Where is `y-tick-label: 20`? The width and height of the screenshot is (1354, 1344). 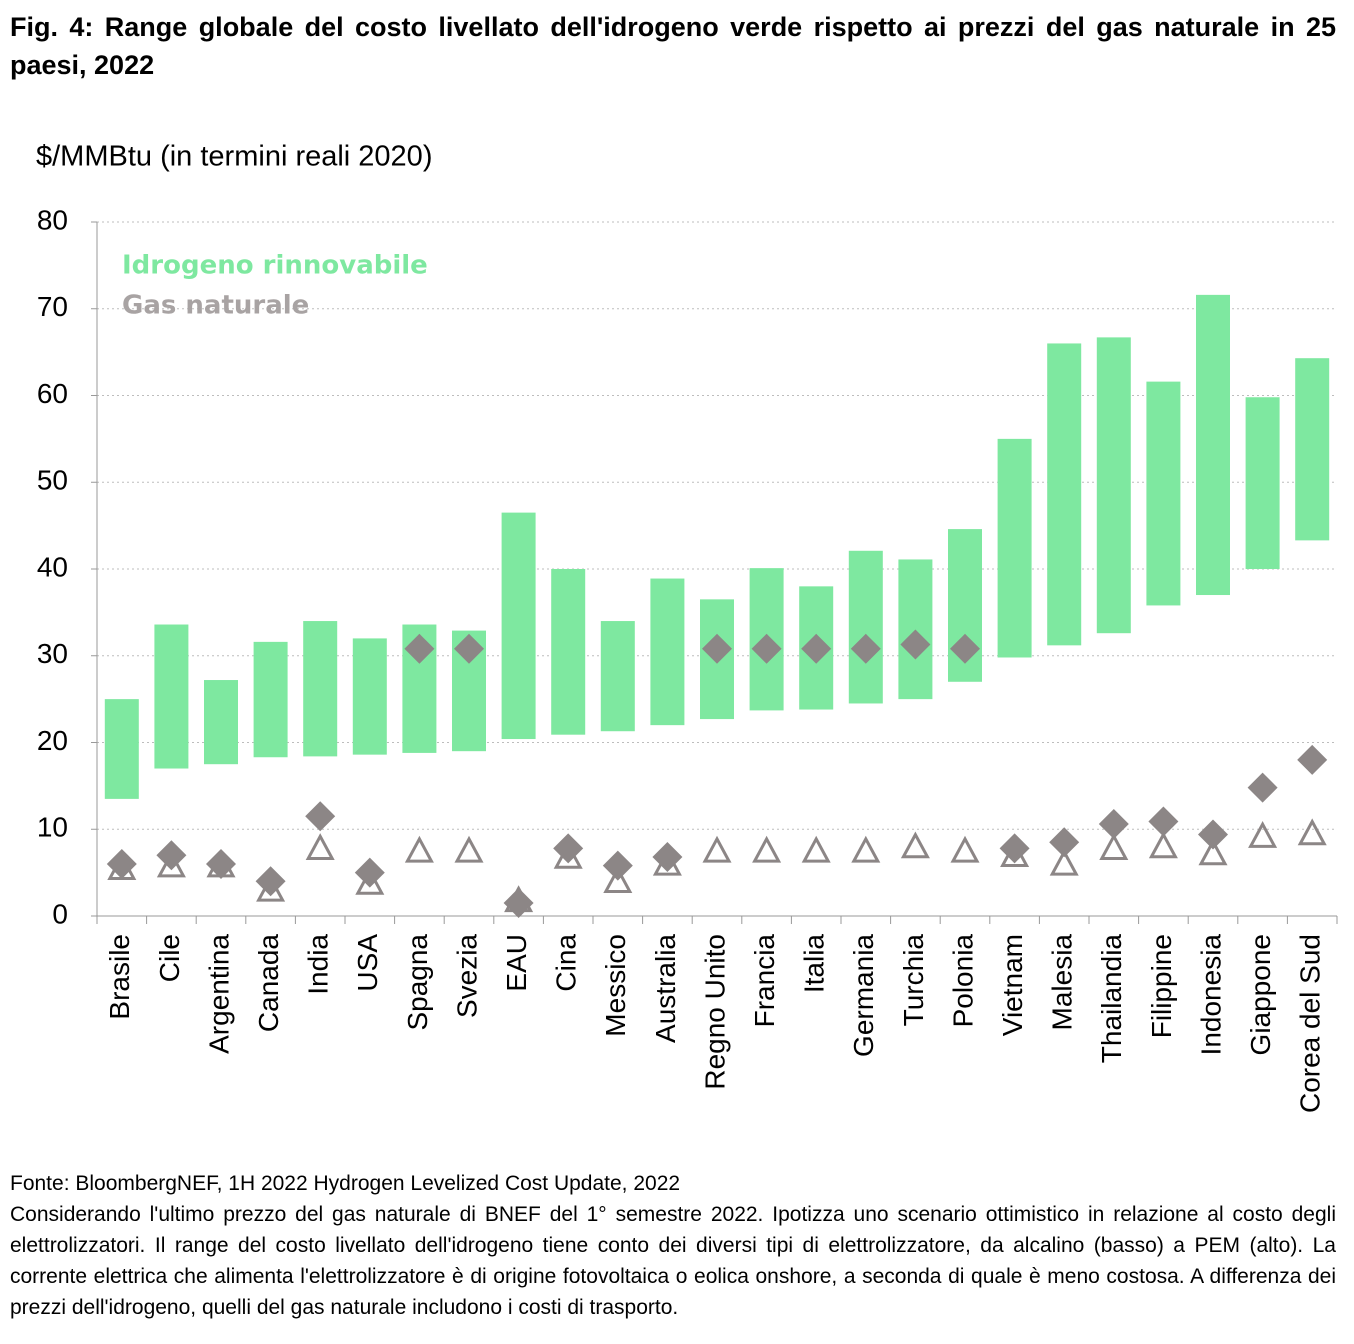
y-tick-label: 20 is located at coordinates (52, 740).